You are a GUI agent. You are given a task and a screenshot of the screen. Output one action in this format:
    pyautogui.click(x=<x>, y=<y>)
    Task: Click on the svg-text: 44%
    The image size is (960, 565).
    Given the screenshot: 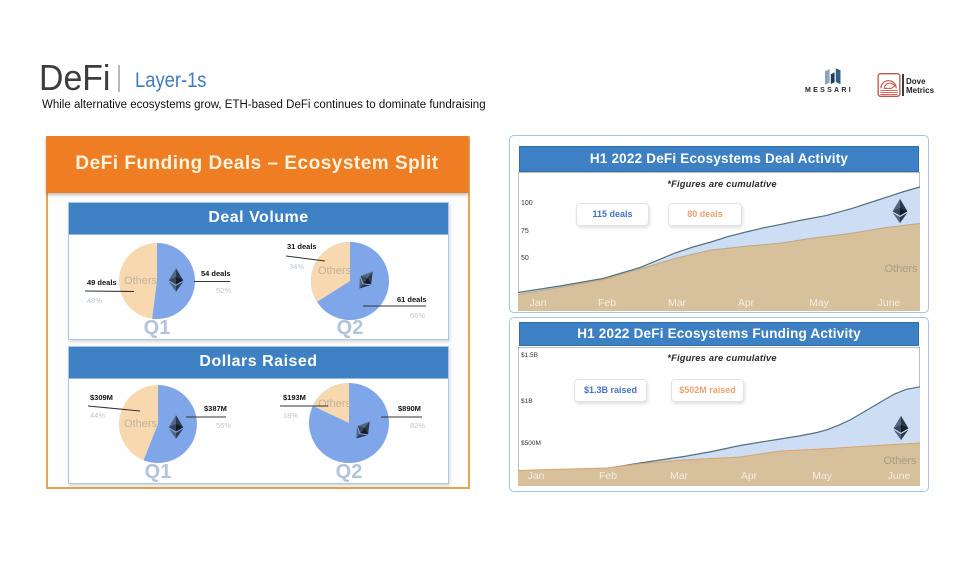 What is the action you would take?
    pyautogui.click(x=97, y=415)
    